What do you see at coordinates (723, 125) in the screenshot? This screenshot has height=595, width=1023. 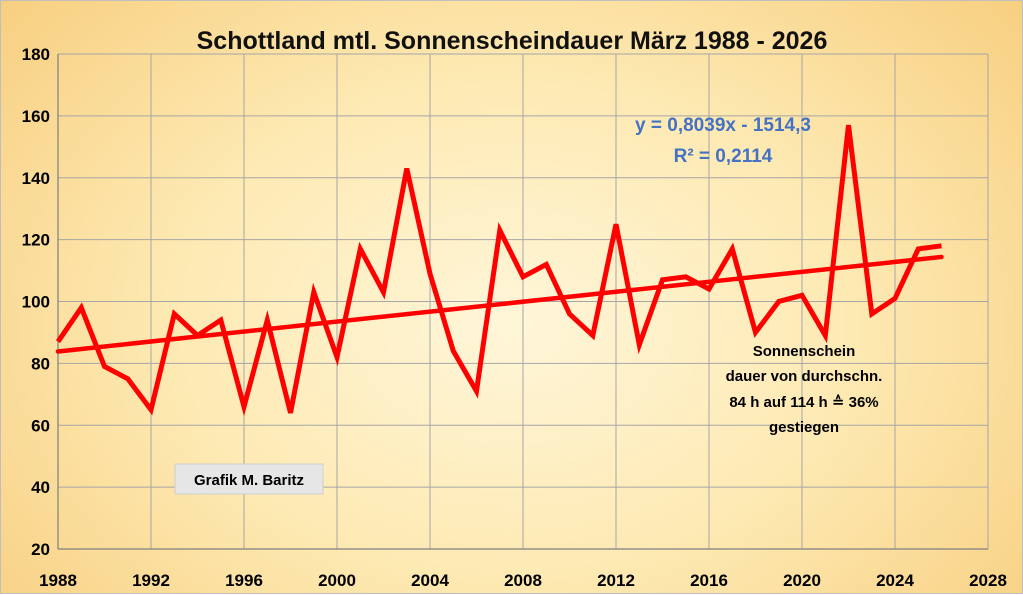 I see `trendline-equation: y = 0,8039x - 1514,3` at bounding box center [723, 125].